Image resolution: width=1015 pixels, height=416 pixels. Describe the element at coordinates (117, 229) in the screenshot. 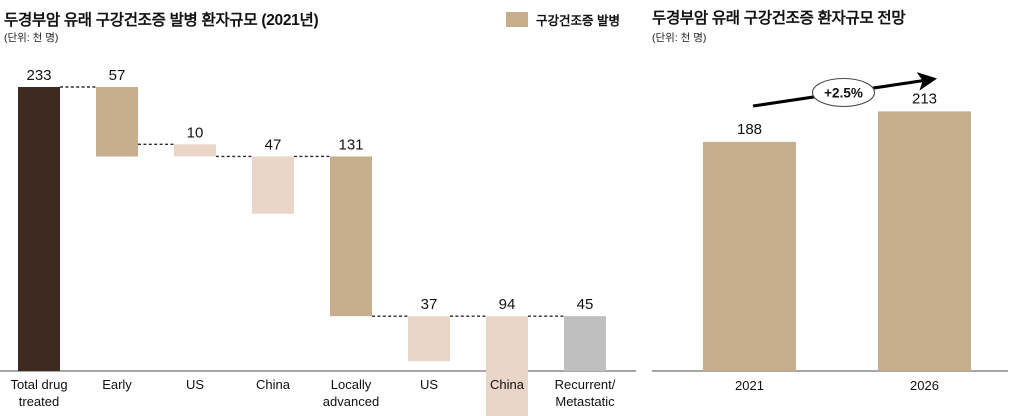

I see `waterfall-bar: 57 Early` at that location.